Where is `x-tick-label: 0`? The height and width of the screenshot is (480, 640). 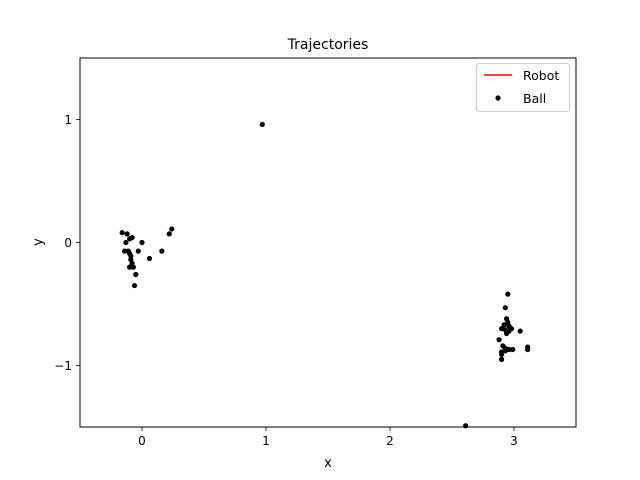
x-tick-label: 0 is located at coordinates (142, 441).